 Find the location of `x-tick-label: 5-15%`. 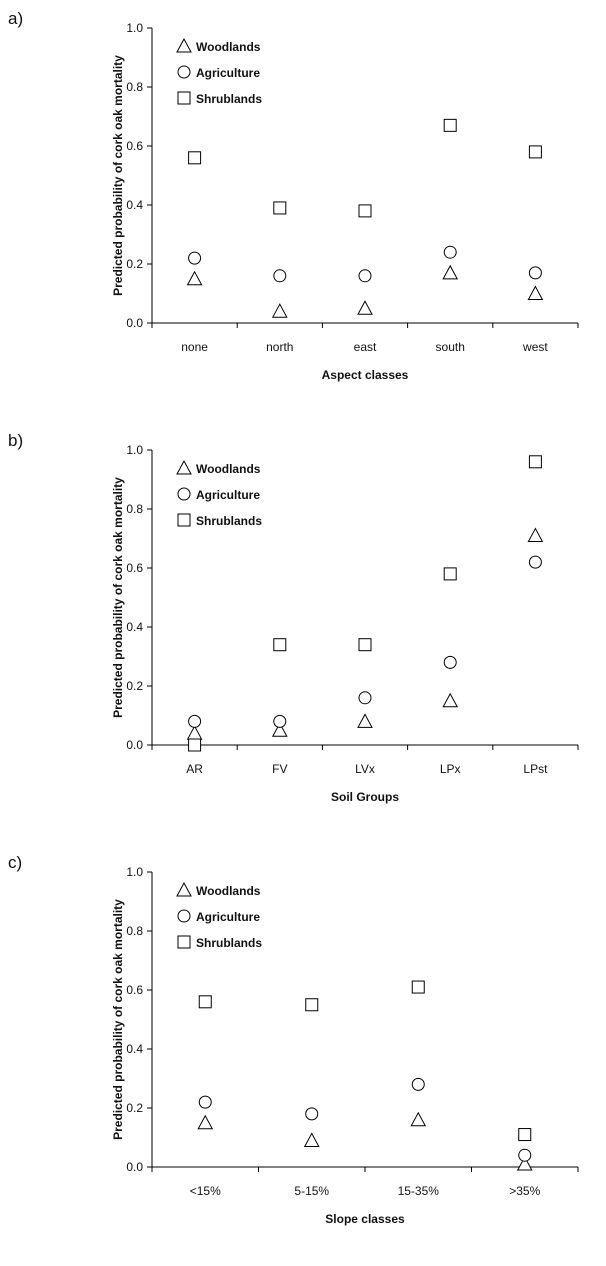

x-tick-label: 5-15% is located at coordinates (311, 1191).